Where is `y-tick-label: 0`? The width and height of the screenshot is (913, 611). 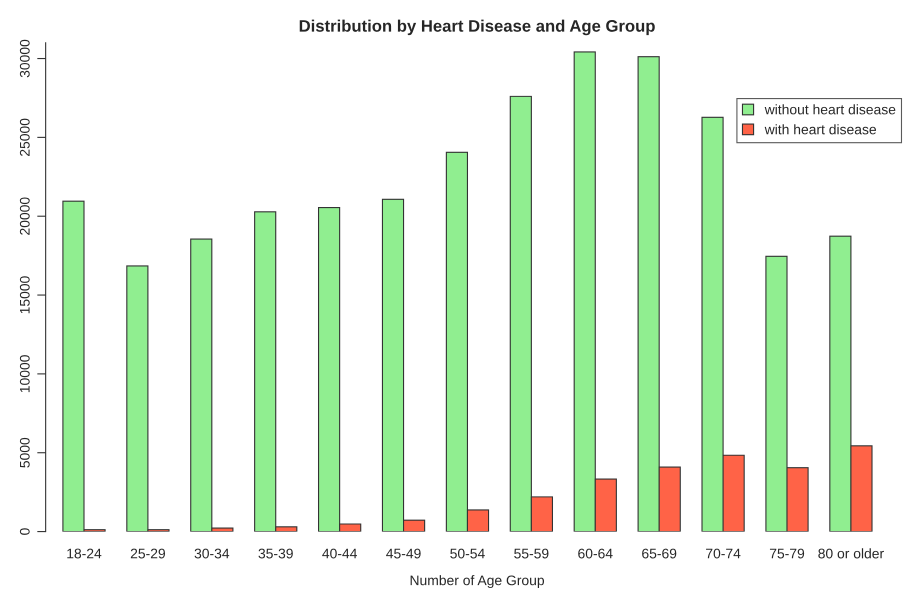
y-tick-label: 0 is located at coordinates (25, 531).